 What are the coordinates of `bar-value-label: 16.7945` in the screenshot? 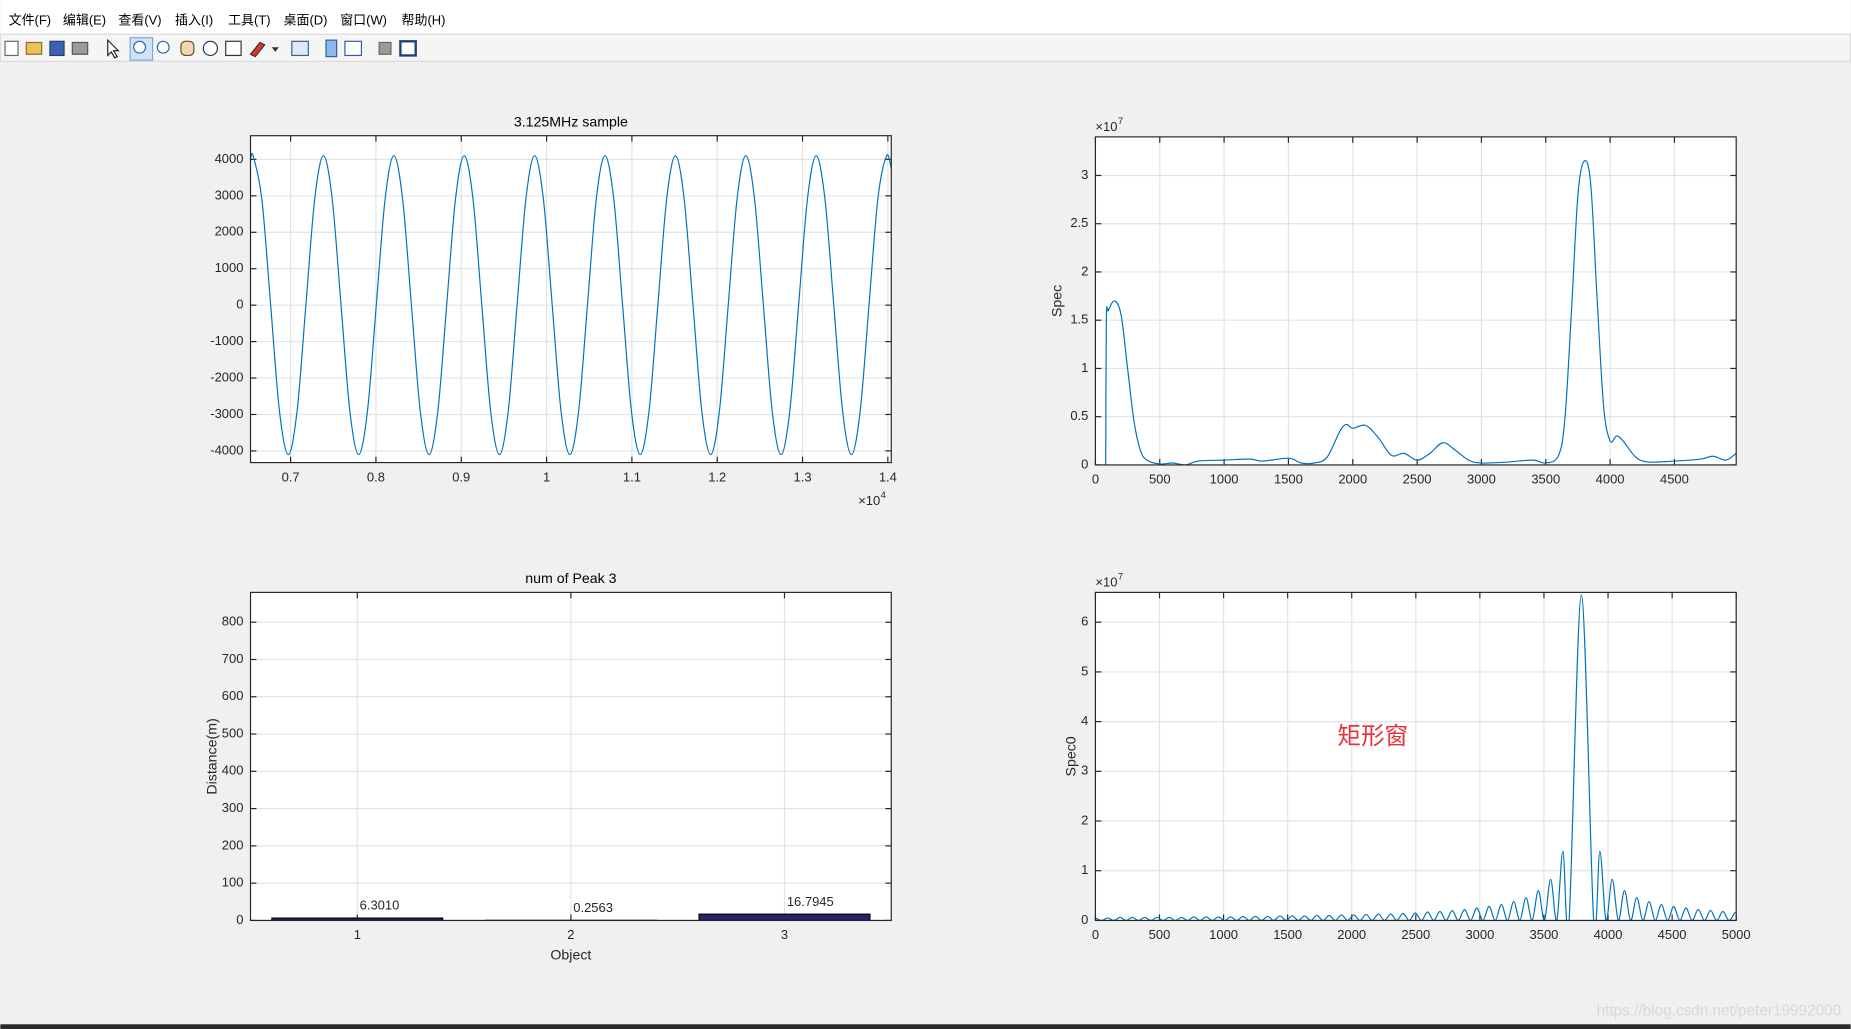 It's located at (810, 901).